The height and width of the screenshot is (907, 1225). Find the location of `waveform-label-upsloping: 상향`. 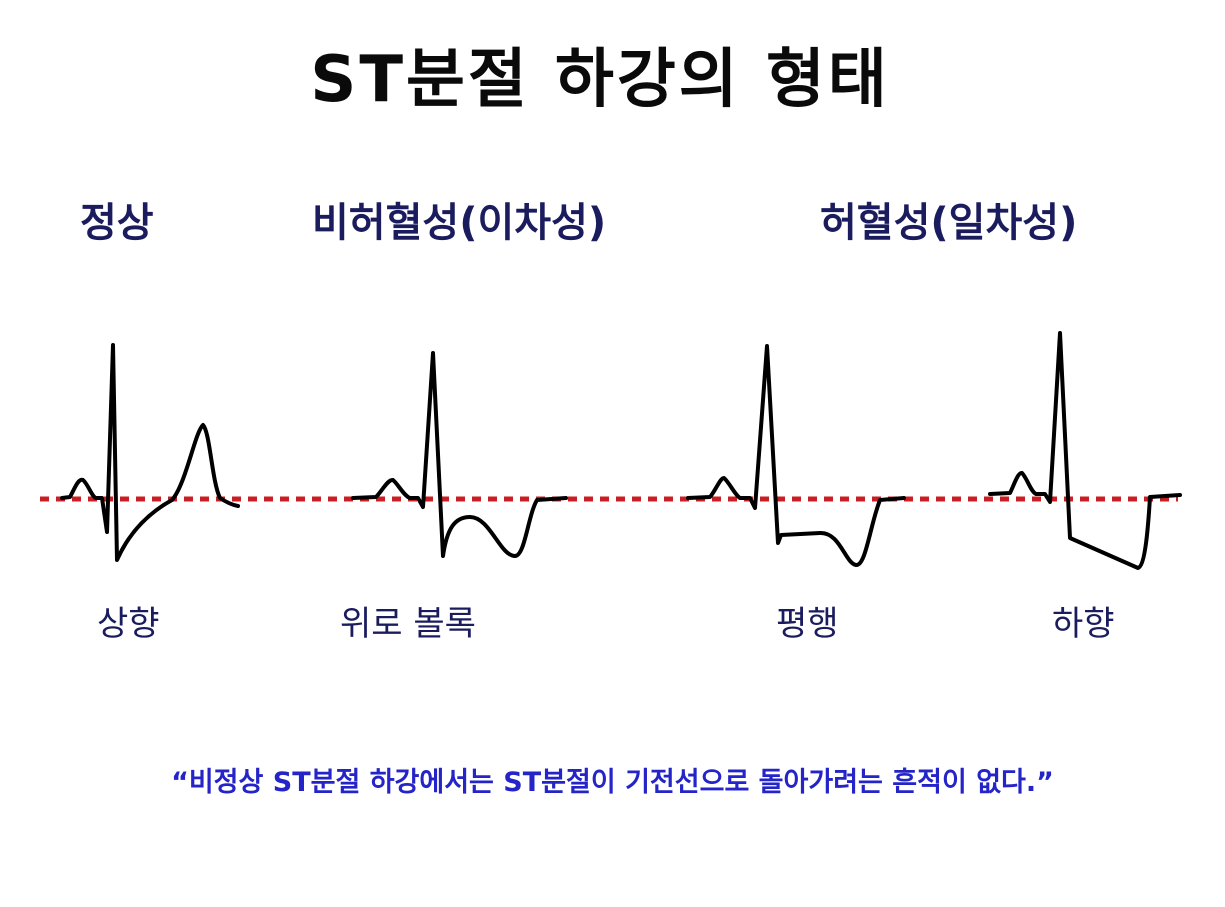

waveform-label-upsloping: 상향 is located at coordinates (128, 624).